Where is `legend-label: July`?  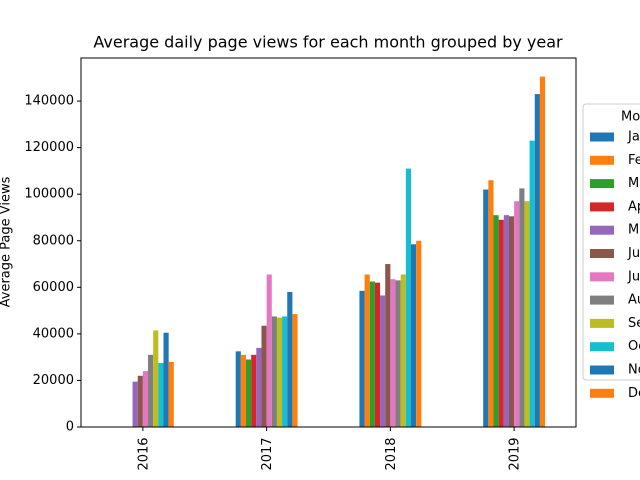 legend-label: July is located at coordinates (633, 276).